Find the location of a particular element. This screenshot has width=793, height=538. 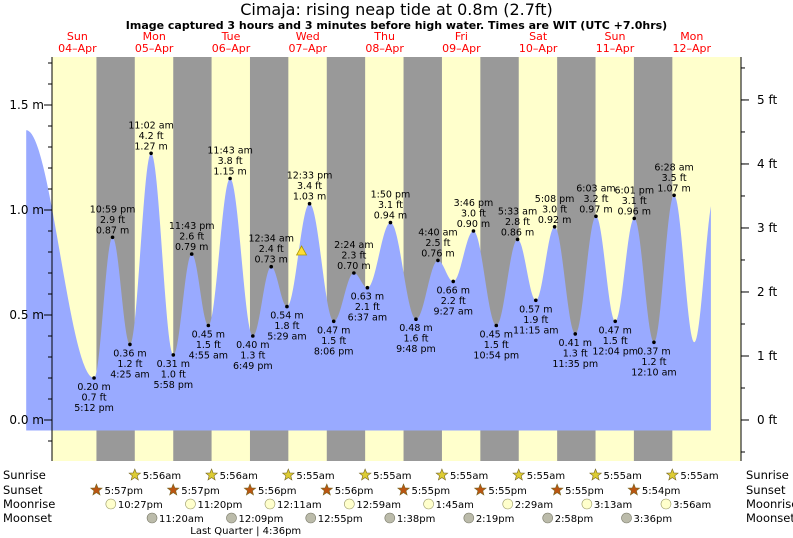

low-tide-label: 0.54 m is located at coordinates (286, 316).